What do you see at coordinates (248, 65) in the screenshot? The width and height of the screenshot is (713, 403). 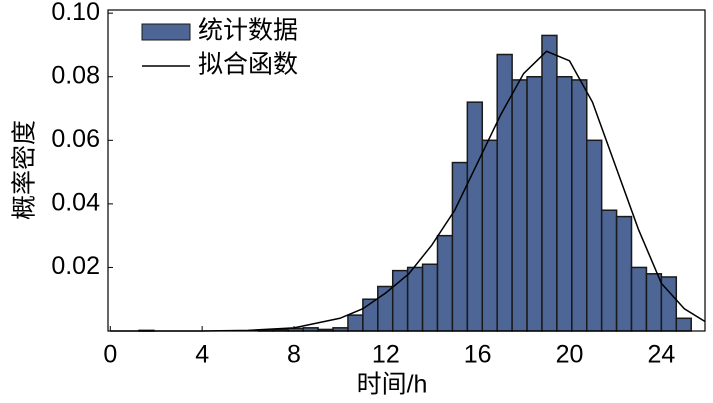 I see `legend-label: 拟合函数` at bounding box center [248, 65].